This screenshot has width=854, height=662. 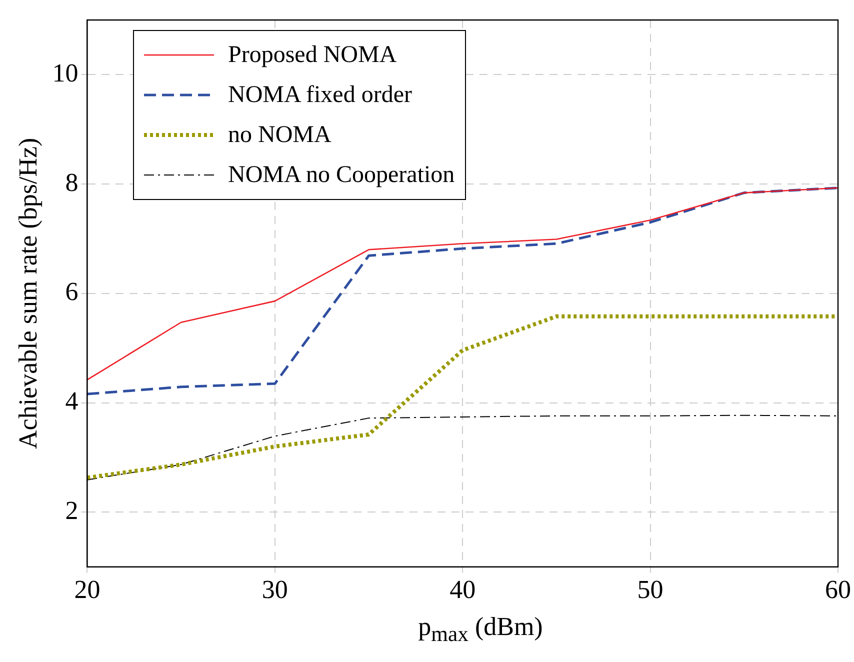 What do you see at coordinates (71, 401) in the screenshot?
I see `y-tick-label: 4` at bounding box center [71, 401].